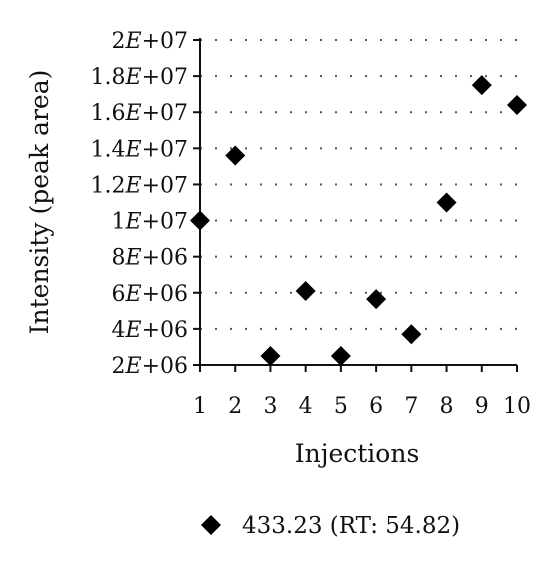 The height and width of the screenshot is (565, 557). Describe the element at coordinates (306, 406) in the screenshot. I see `x-tick-label: 4` at that location.